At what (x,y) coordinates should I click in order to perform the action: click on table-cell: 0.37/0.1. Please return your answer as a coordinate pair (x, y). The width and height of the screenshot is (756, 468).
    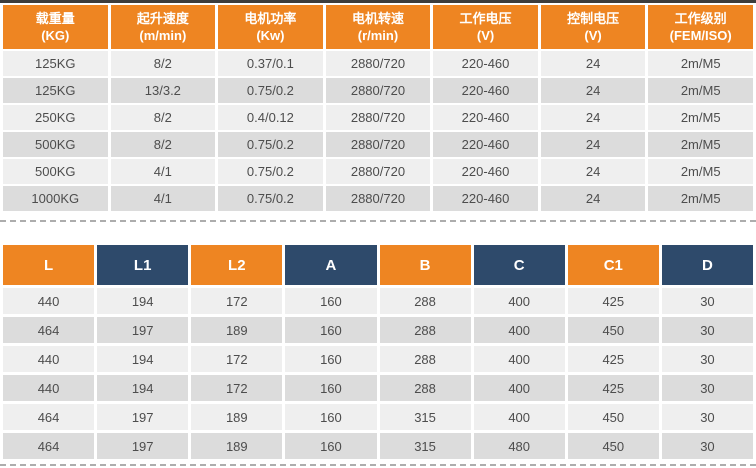
    Looking at the image, I should click on (270, 63).